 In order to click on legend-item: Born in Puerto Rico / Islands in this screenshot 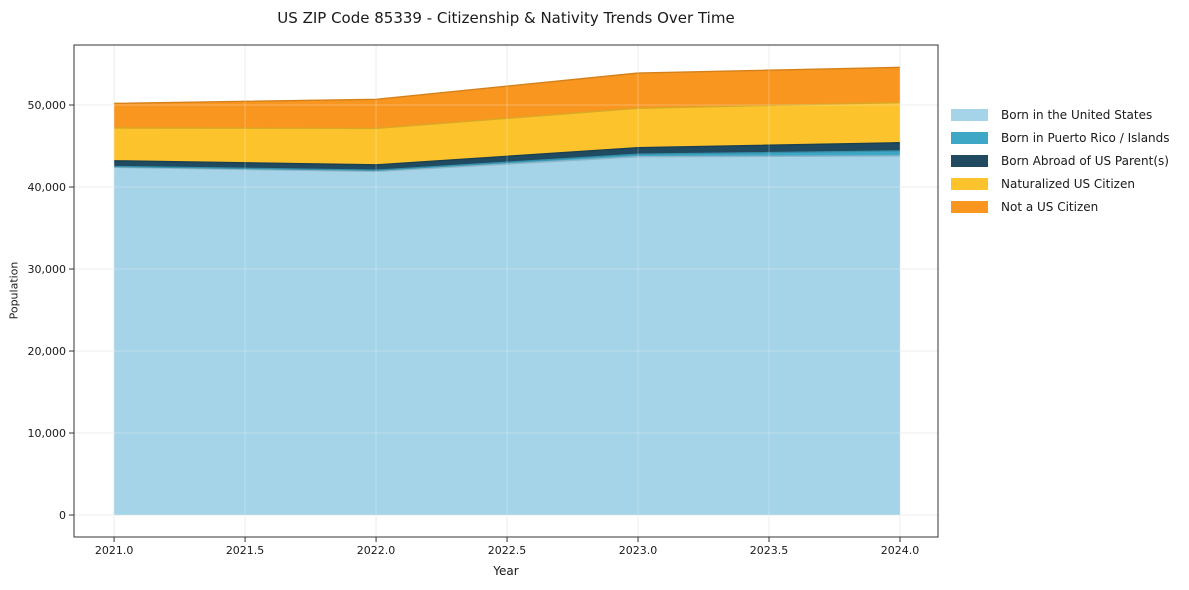, I will do `click(1060, 137)`.